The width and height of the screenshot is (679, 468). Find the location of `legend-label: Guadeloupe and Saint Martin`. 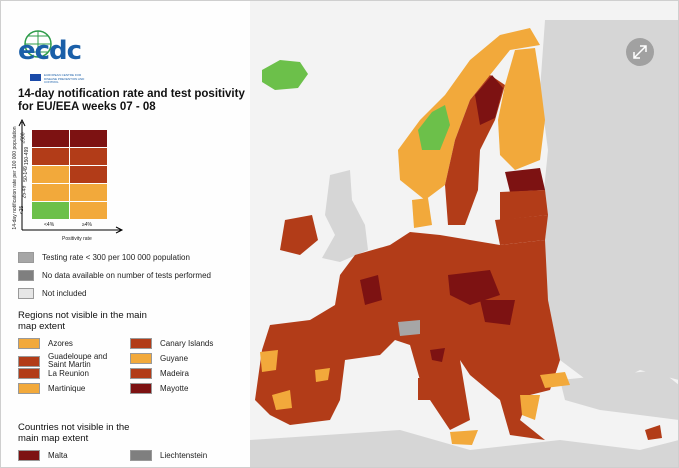

legend-label: Guadeloupe and Saint Martin is located at coordinates (78, 360).